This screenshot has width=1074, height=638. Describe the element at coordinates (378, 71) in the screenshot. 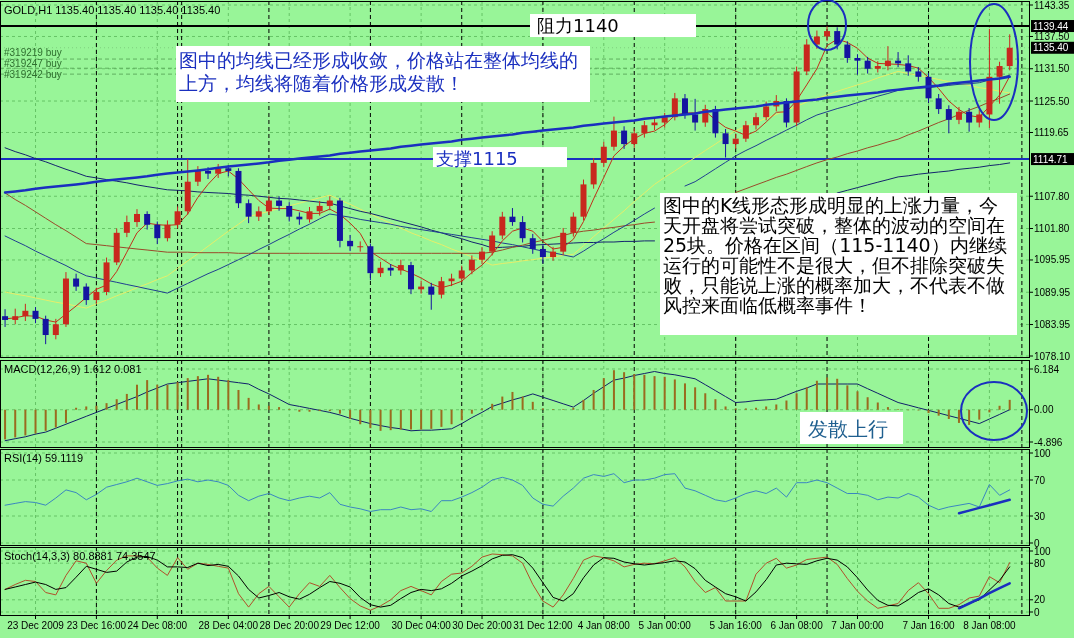

I see `annotation: 图中的均线已经形成收敛，价格站在整体均线的上方，均线将随着价格形成发散！` at that location.